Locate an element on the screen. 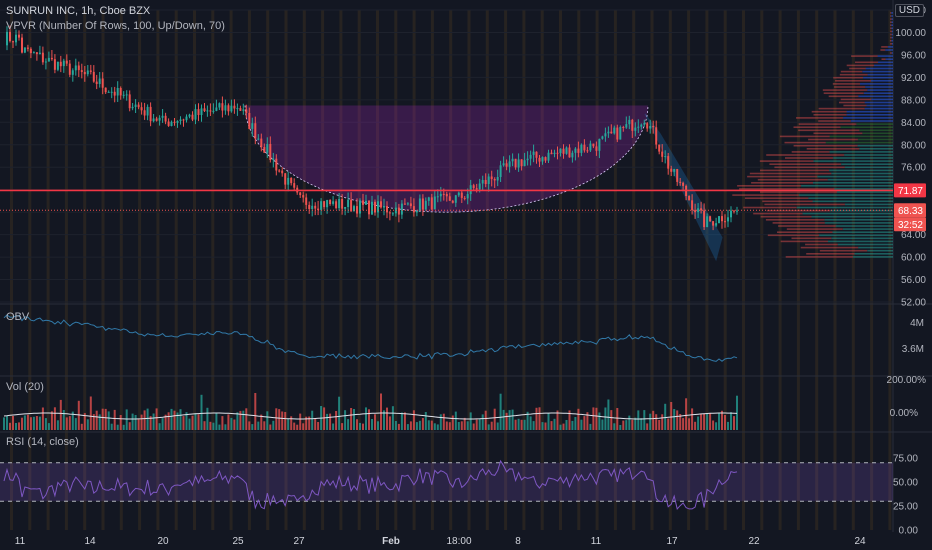 This screenshot has height=550, width=932. obv-axis-label: 3.6M is located at coordinates (913, 349).